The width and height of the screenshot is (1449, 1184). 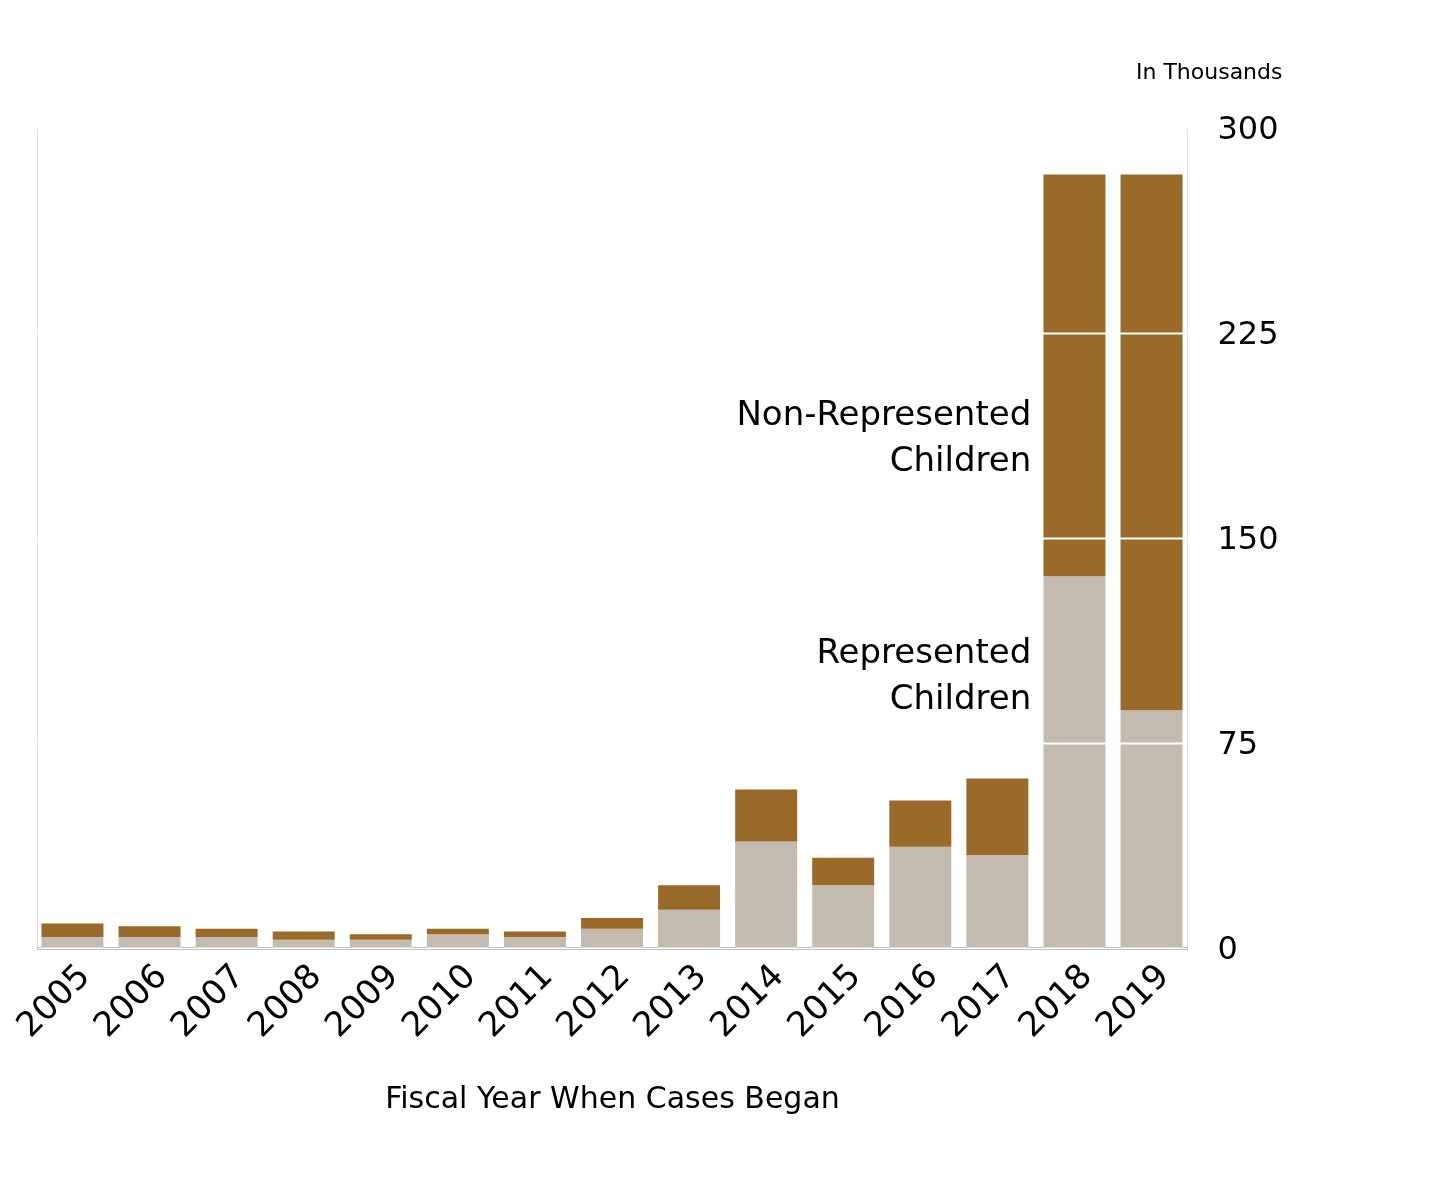 What do you see at coordinates (1248, 127) in the screenshot?
I see `y-tick-label: 300` at bounding box center [1248, 127].